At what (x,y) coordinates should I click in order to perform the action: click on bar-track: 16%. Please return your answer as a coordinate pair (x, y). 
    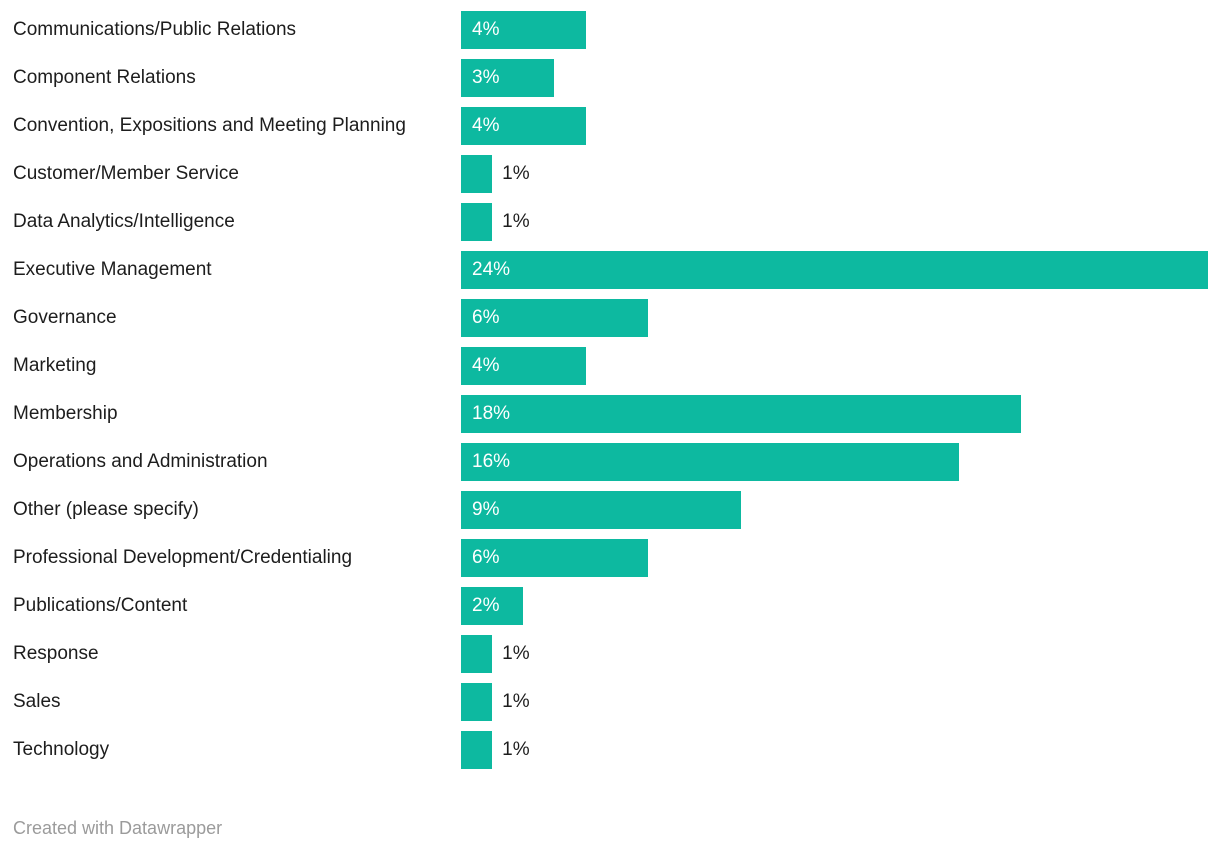
    Looking at the image, I should click on (834, 462).